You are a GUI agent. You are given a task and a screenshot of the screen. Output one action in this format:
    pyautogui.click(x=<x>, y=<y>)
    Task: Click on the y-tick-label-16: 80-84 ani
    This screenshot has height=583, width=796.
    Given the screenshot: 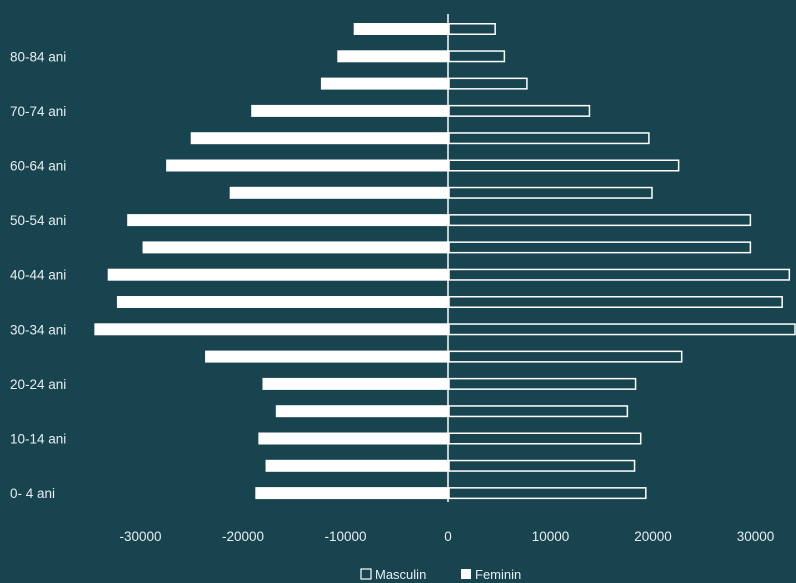 What is the action you would take?
    pyautogui.click(x=38, y=56)
    